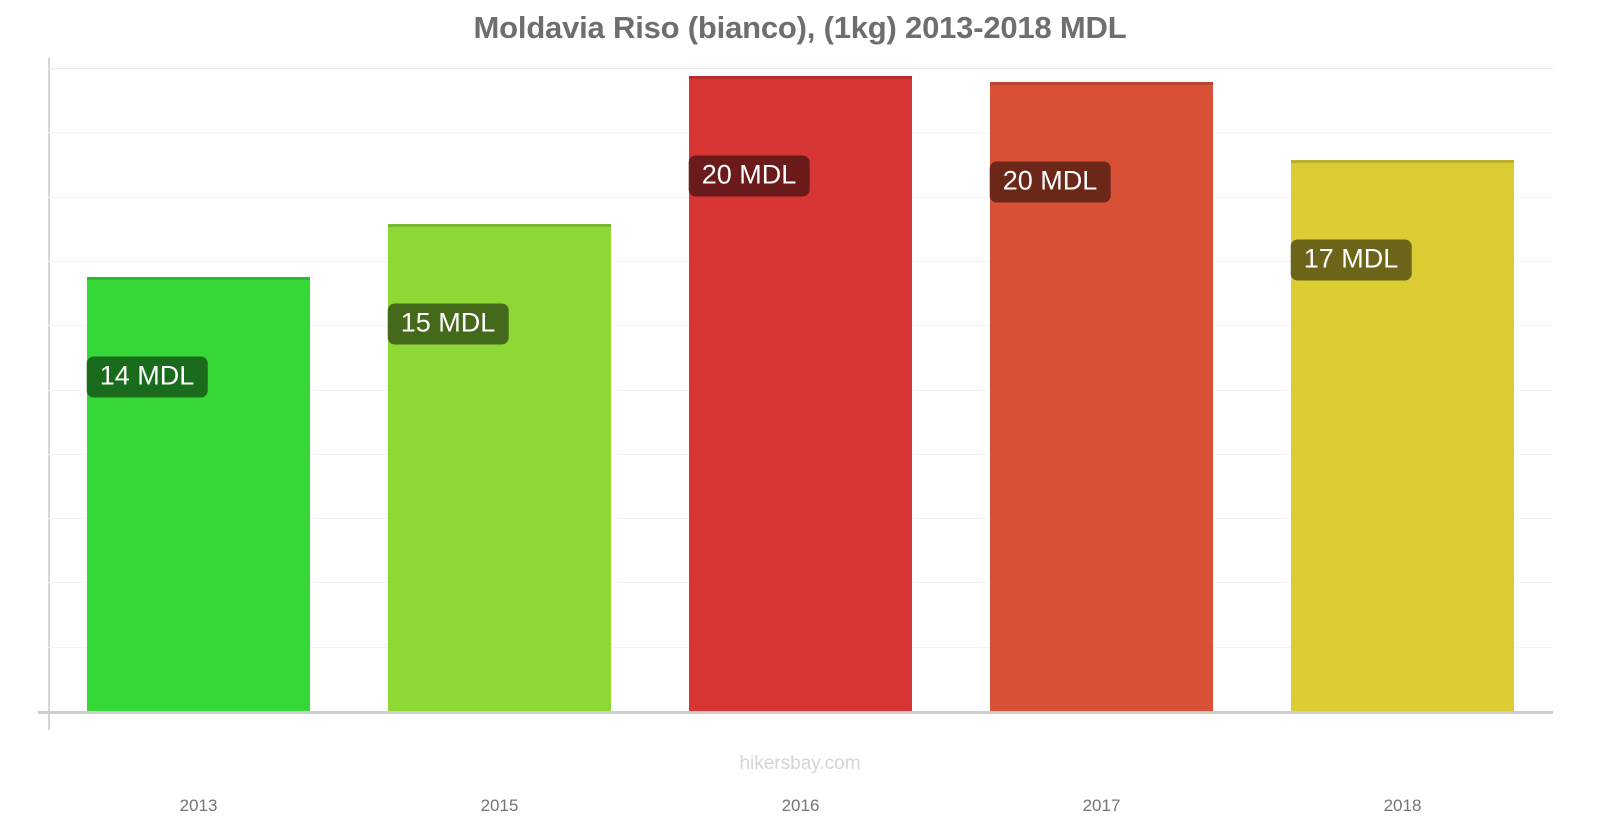 This screenshot has height=816, width=1600. I want to click on footer-credit: hikersbay.com, so click(800, 763).